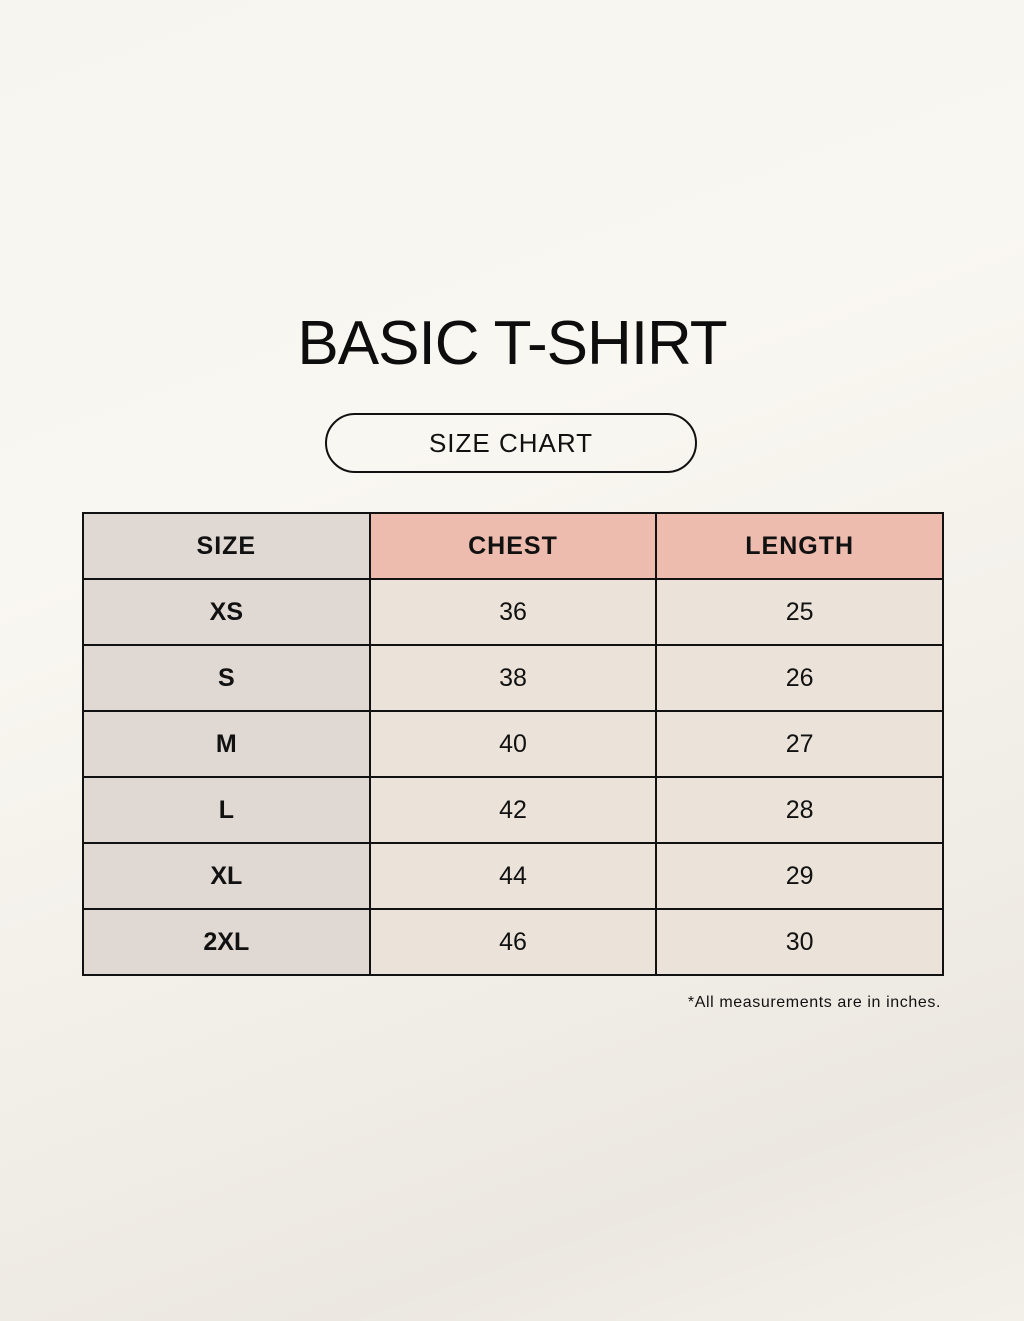  I want to click on table-row: 2XL 46 30, so click(513, 942).